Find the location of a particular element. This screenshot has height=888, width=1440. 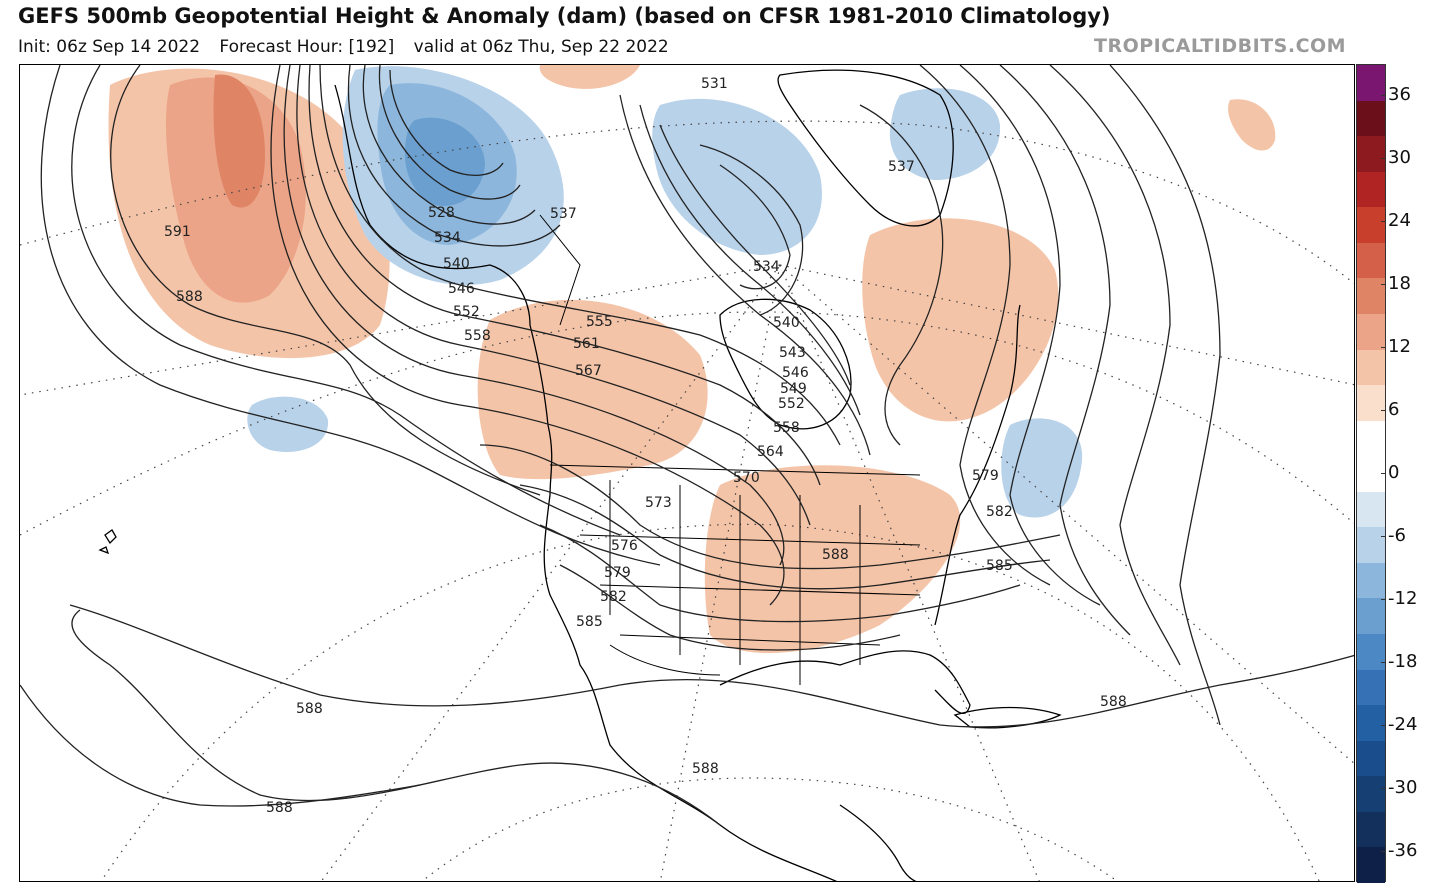

colorbar-tick-label: 0 is located at coordinates (1394, 472).